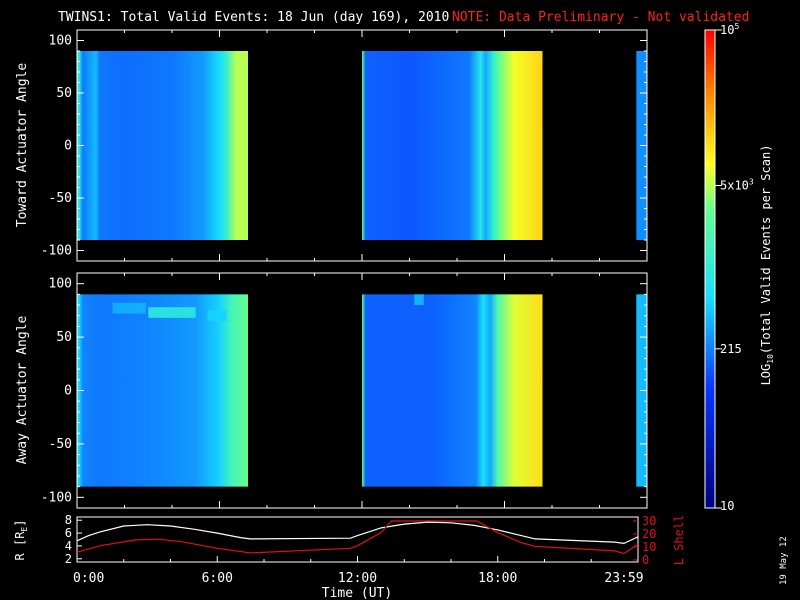  What do you see at coordinates (68, 559) in the screenshot?
I see `r-tick-label: 2` at bounding box center [68, 559].